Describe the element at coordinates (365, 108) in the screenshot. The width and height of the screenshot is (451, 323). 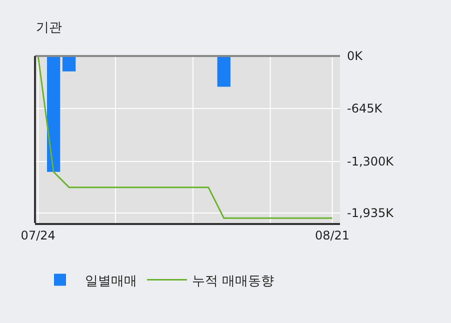
I see `y-tick-label: -645K` at that location.